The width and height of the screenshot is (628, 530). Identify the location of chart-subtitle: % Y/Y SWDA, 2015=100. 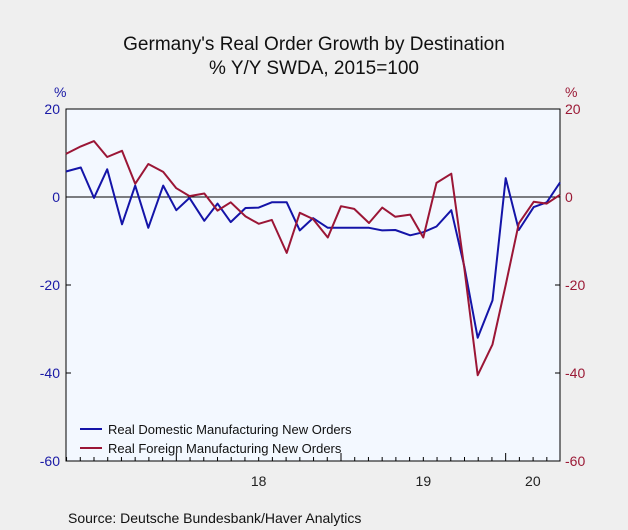
(314, 68).